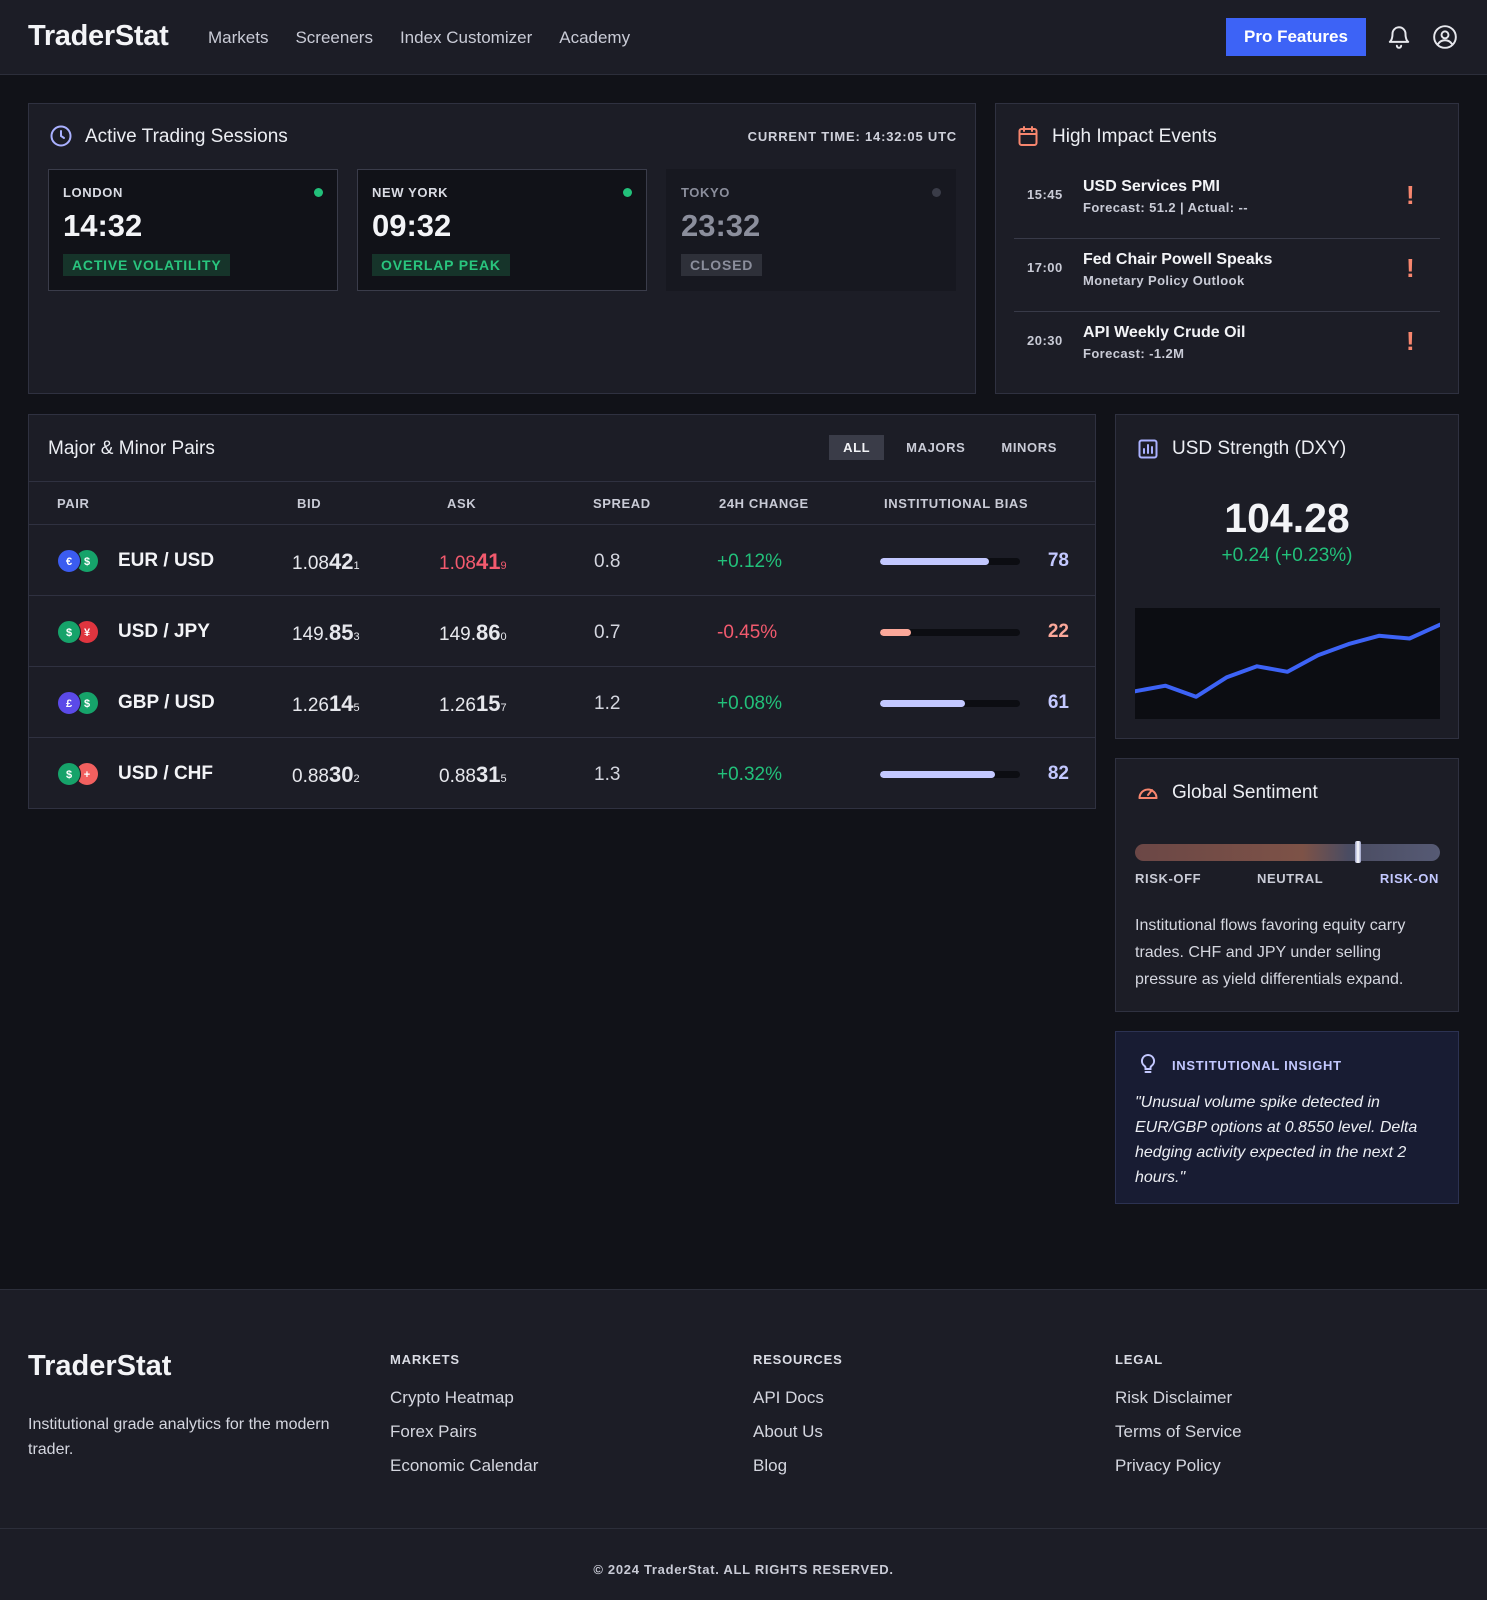 The image size is (1487, 1600). I want to click on ask-price: 1.26157, so click(473, 704).